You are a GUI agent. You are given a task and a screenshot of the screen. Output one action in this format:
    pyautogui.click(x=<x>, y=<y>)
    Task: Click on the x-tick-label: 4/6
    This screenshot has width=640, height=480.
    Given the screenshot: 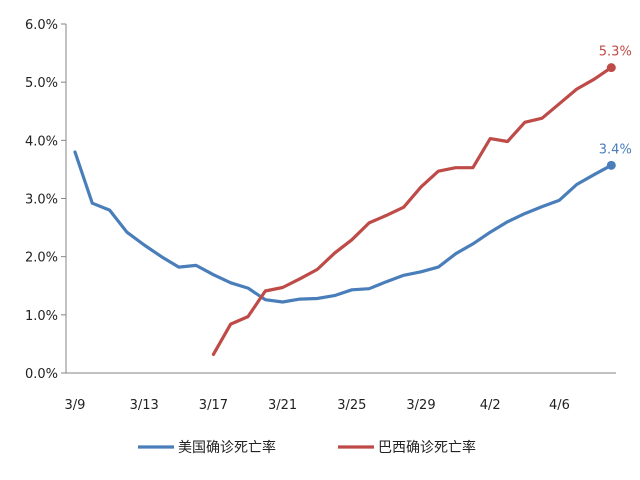 What is the action you would take?
    pyautogui.click(x=559, y=405)
    